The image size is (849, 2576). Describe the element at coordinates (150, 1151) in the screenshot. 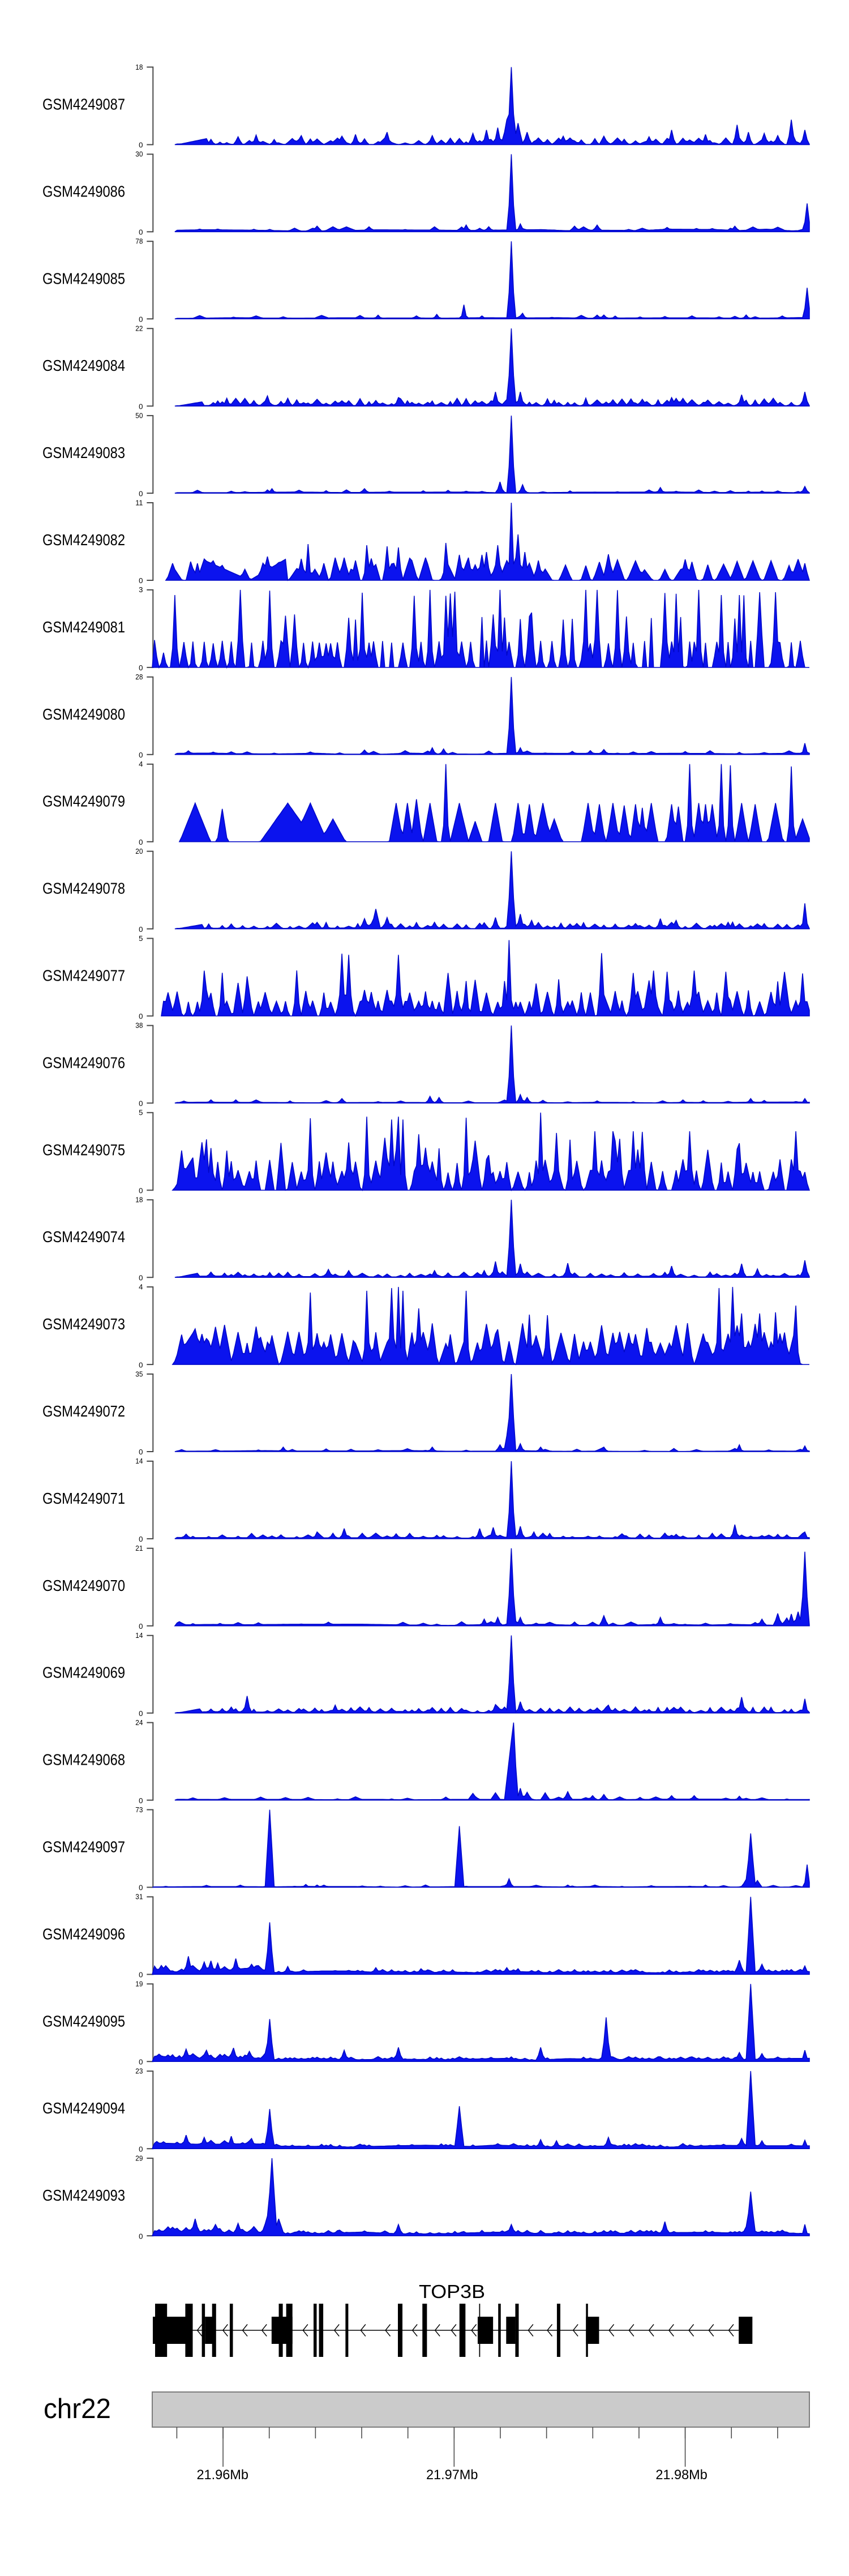

I see `y-axis-GSM4249075` at that location.